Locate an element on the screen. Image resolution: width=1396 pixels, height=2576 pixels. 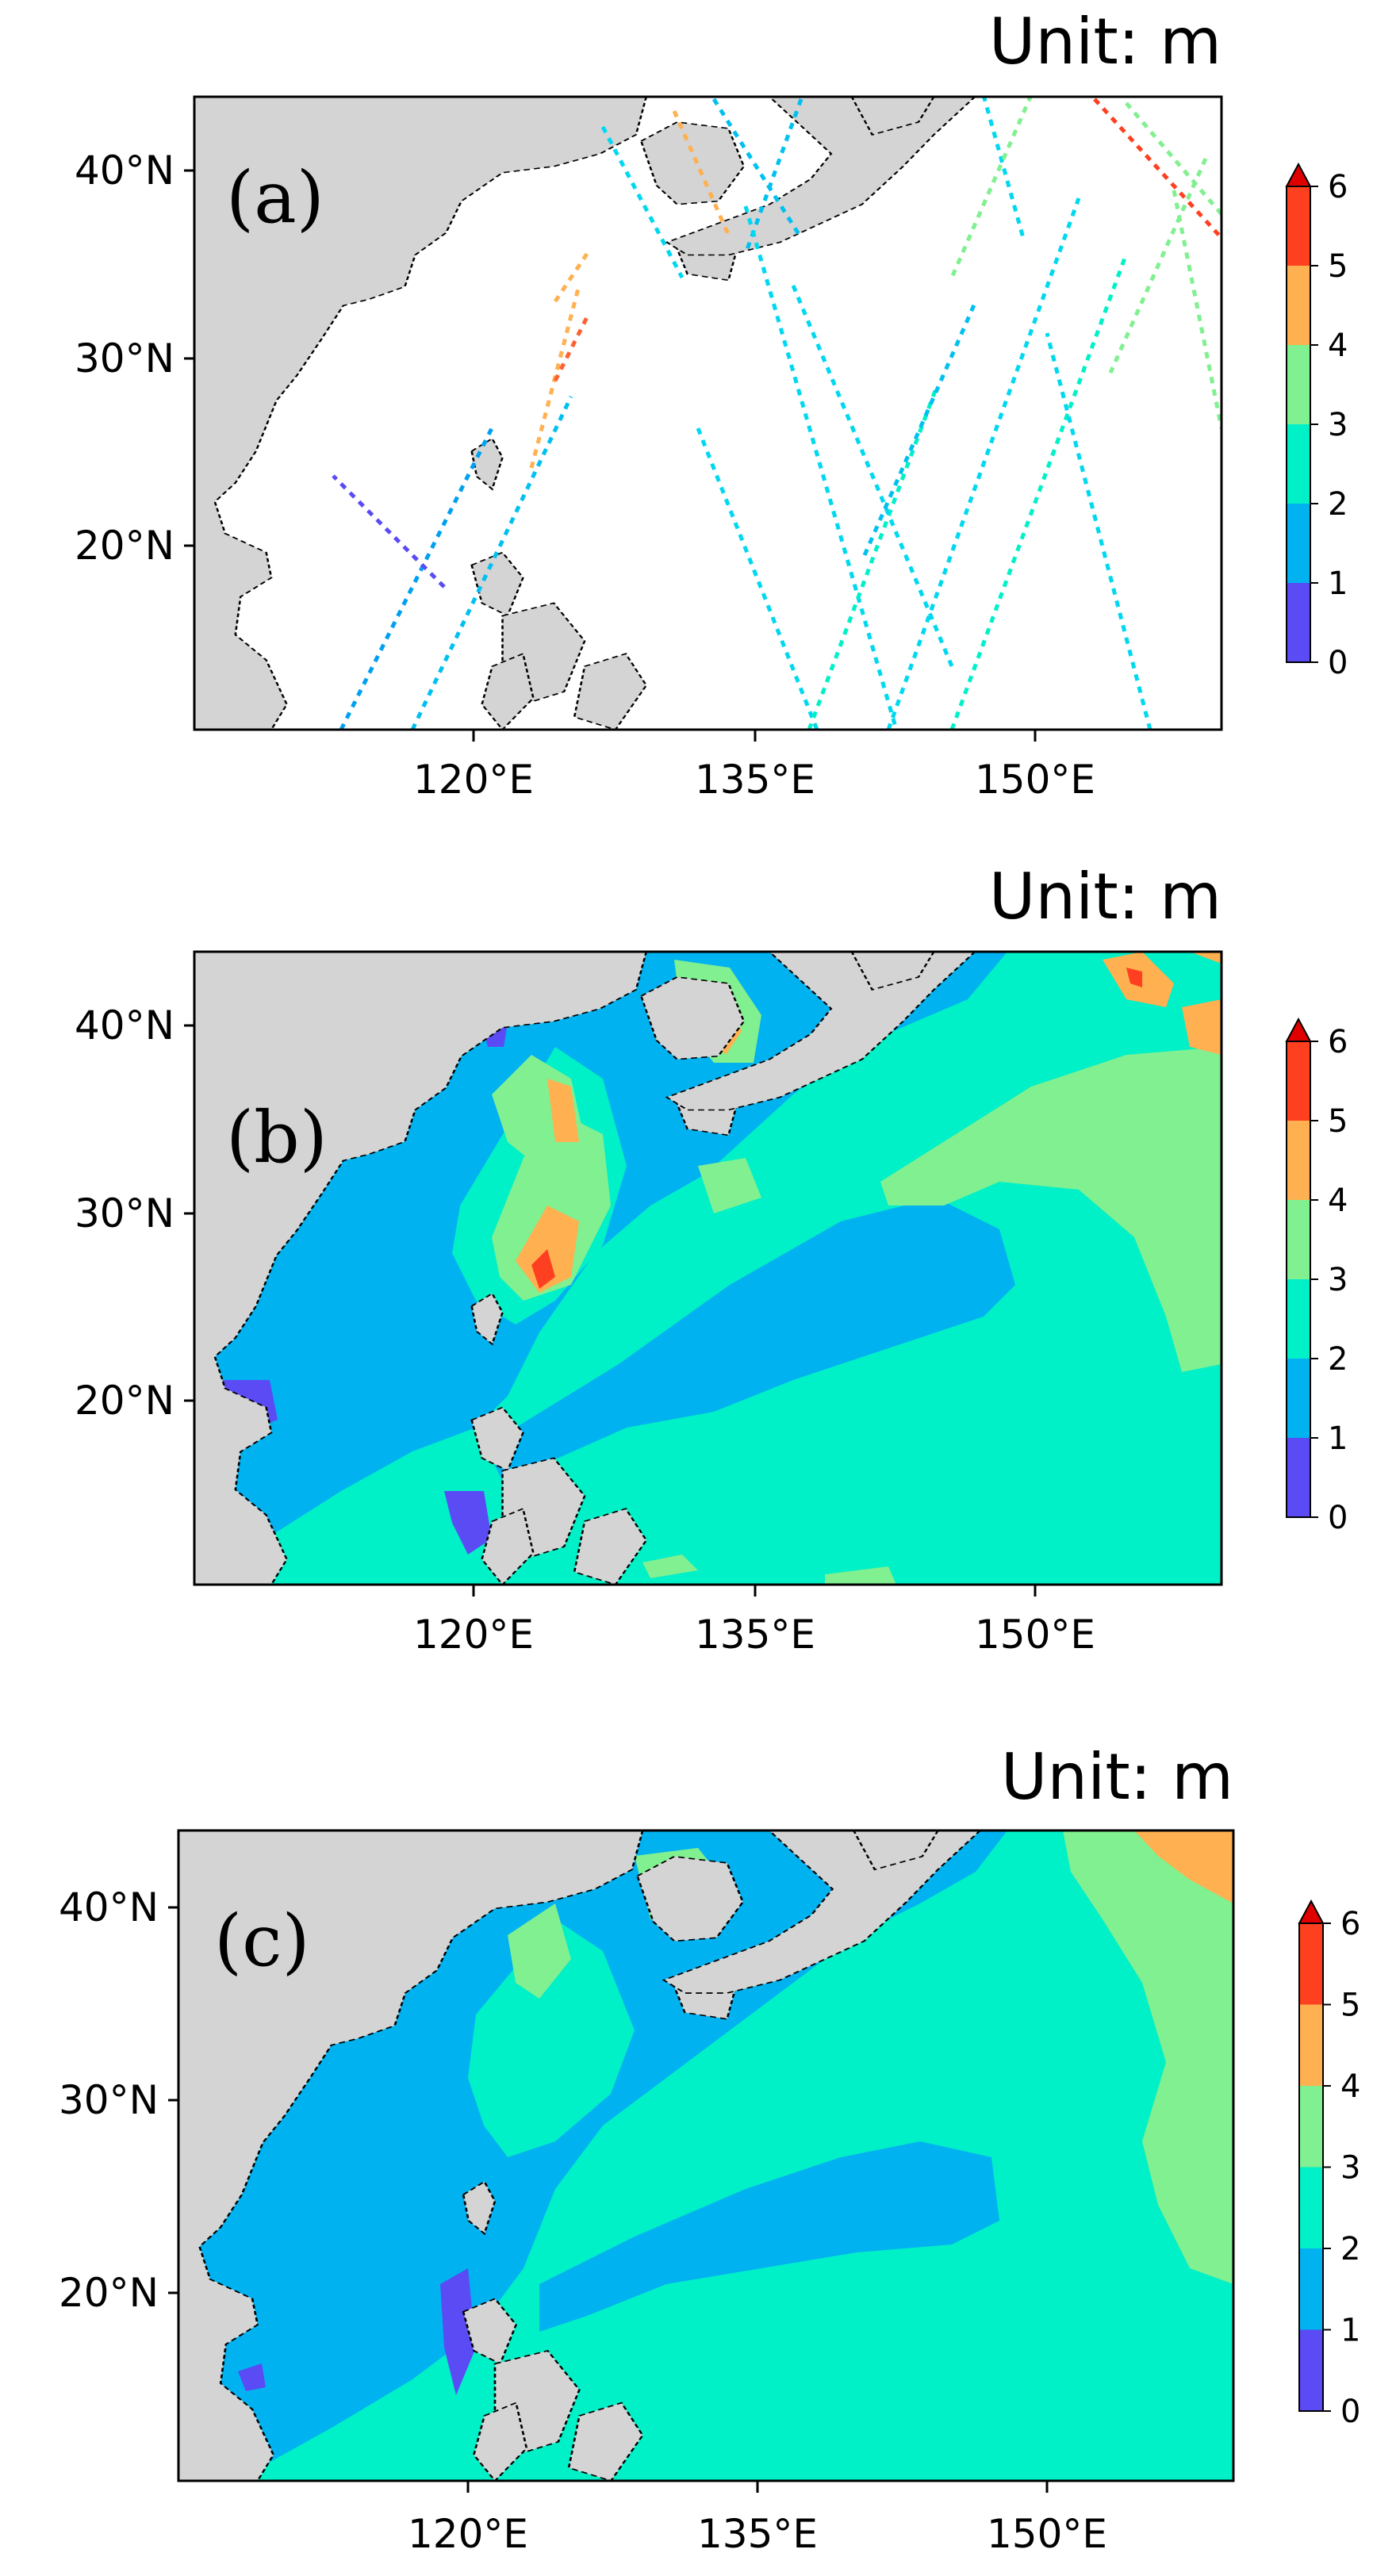
panel-a-lat-tick-20: 20°N is located at coordinates (124, 546).